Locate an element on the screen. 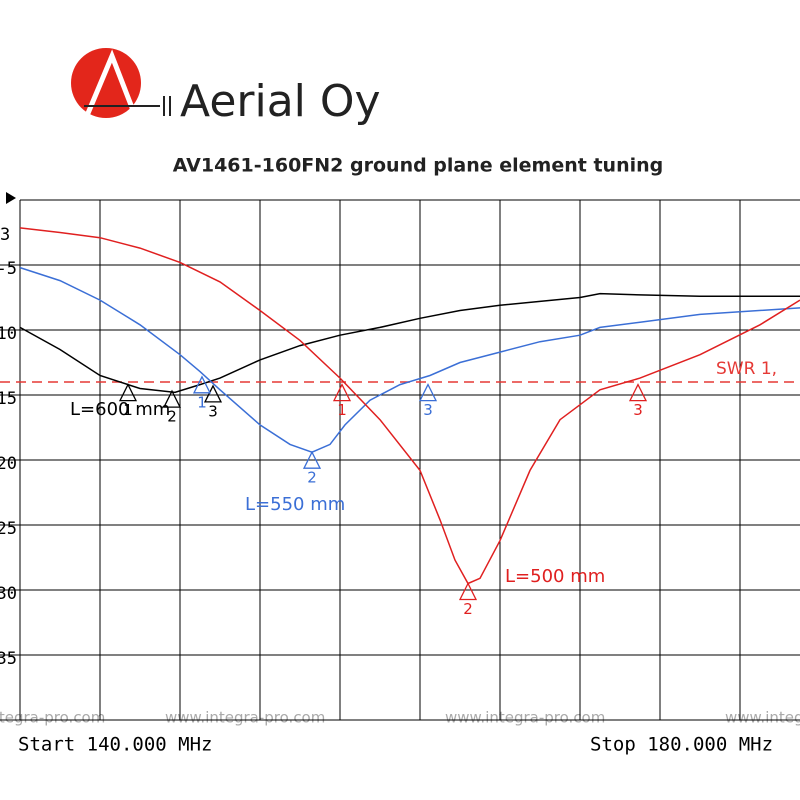 This screenshot has height=800, width=800. series-label: L=500 mm is located at coordinates (555, 576).